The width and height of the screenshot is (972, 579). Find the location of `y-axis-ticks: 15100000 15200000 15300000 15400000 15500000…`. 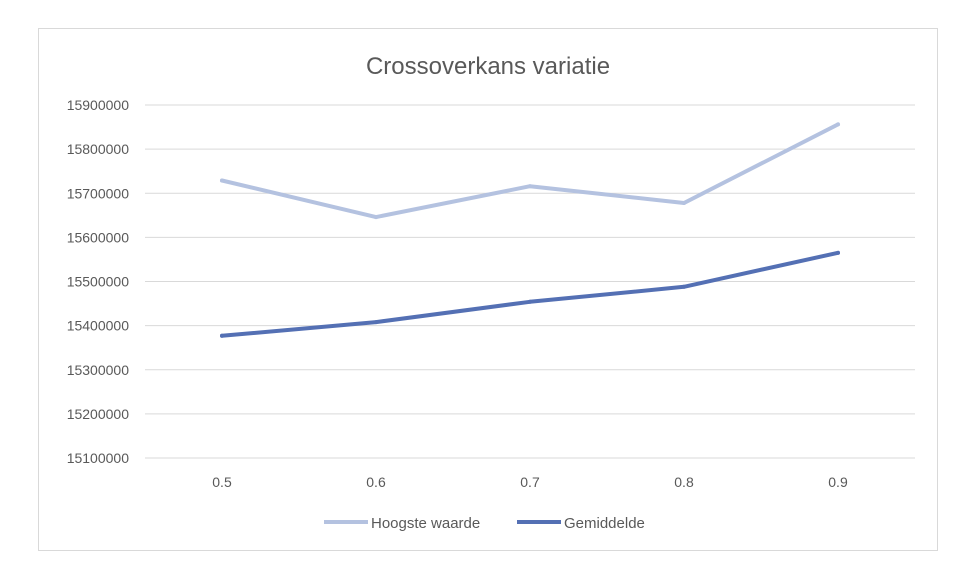

y-axis-ticks: 15100000 15200000 15300000 15400000 15500000… is located at coordinates (98, 281).